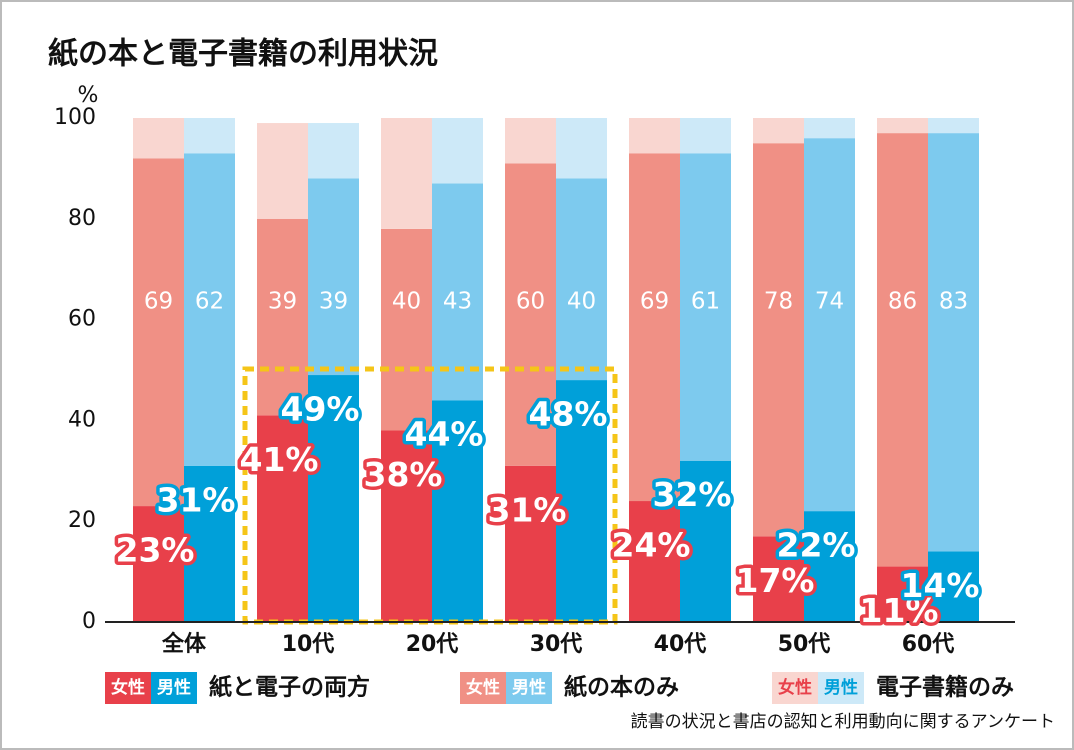 Image resolution: width=1074 pixels, height=750 pixels. I want to click on value-label: 86, so click(902, 302).